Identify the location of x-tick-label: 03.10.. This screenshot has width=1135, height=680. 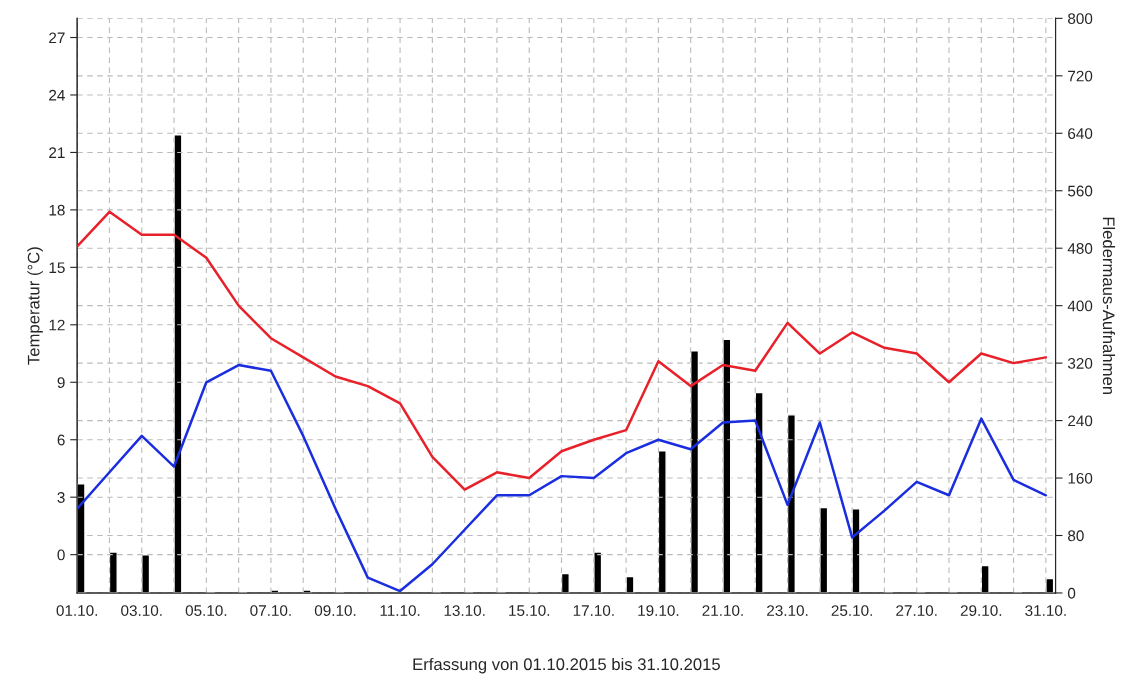
(141, 610).